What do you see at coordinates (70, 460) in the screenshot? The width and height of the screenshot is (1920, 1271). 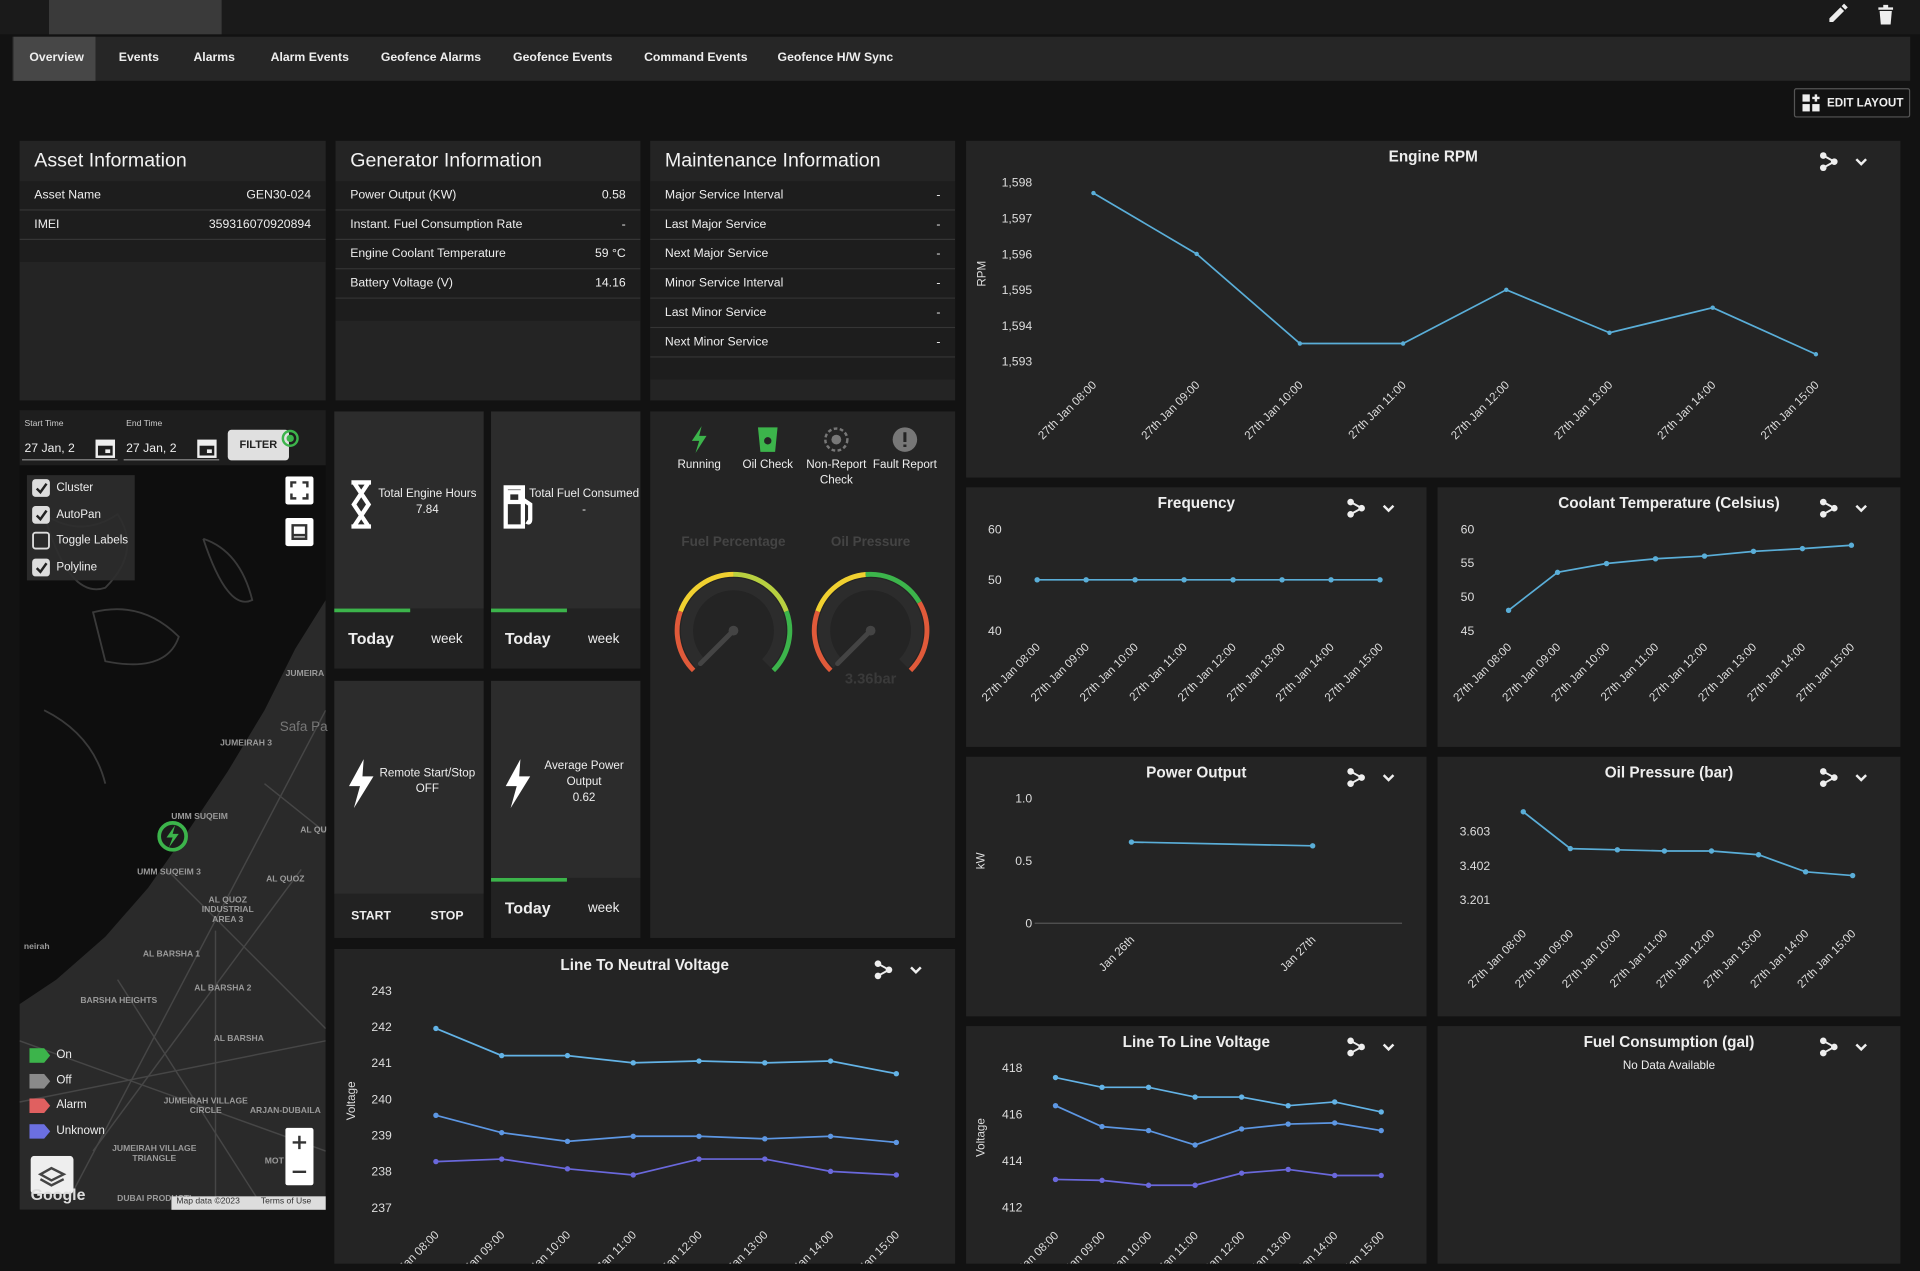 I see `date-underline` at bounding box center [70, 460].